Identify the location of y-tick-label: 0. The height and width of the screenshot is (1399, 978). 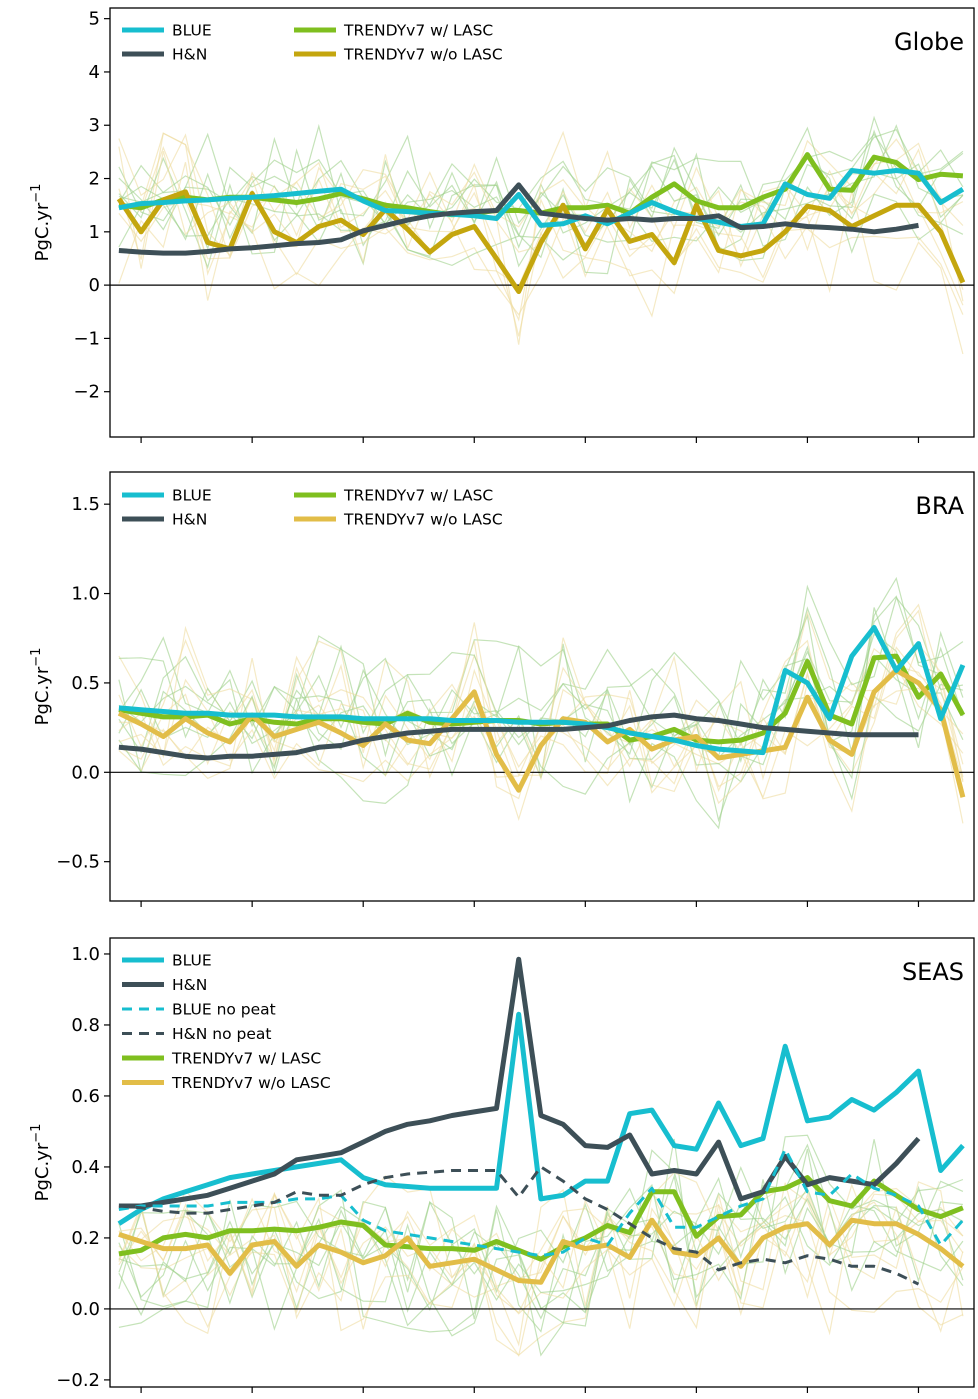
(94, 285).